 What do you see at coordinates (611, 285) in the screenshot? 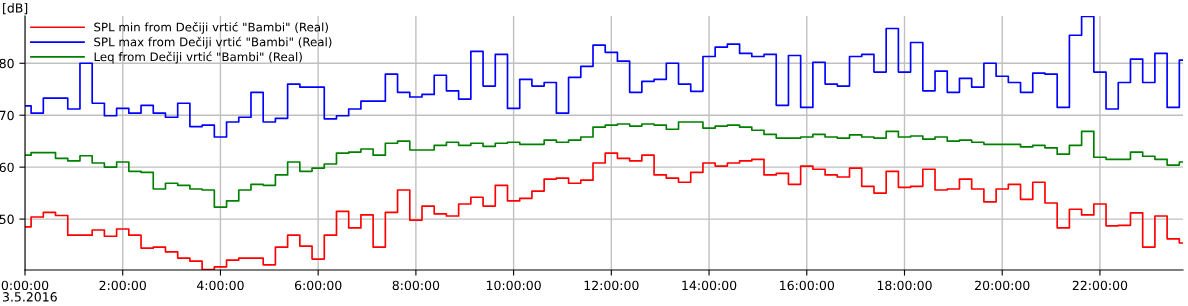
I see `x-tick-label: 12:00:00` at bounding box center [611, 285].